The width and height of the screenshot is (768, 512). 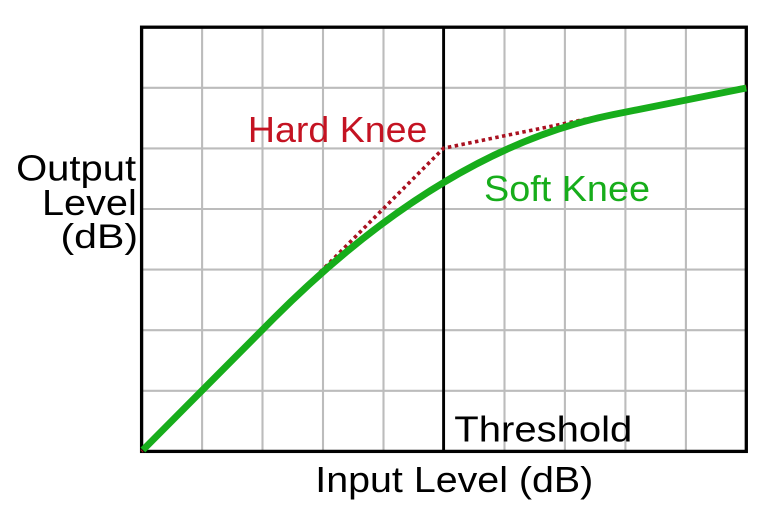 I want to click on svg-text: (dB), so click(x=100, y=237).